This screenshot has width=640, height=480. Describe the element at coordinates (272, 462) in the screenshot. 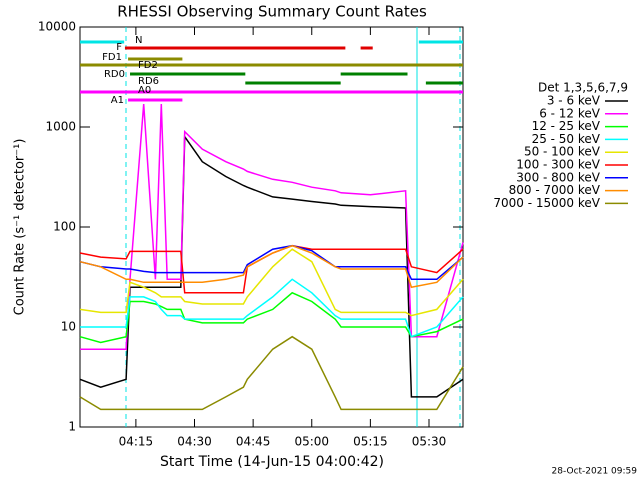

I see `x-axis-title: Start Time (14-Jun-15 04:00:42)` at that location.